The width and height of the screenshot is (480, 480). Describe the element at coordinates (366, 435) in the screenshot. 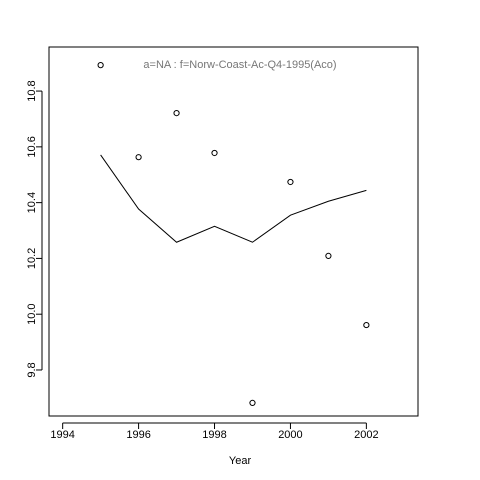

I see `x-tick-label: 2002` at that location.